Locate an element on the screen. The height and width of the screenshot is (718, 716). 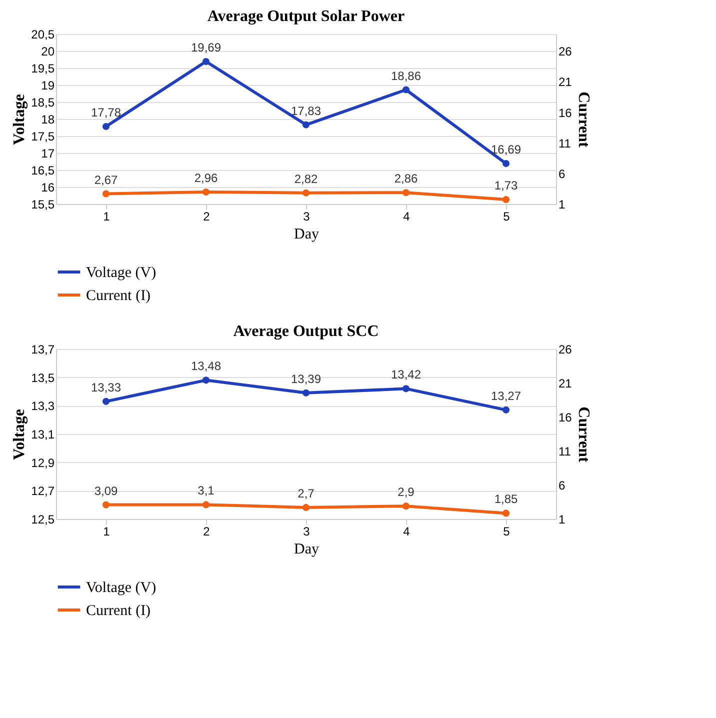
chart-title: Average Output SCC is located at coordinates (306, 331).